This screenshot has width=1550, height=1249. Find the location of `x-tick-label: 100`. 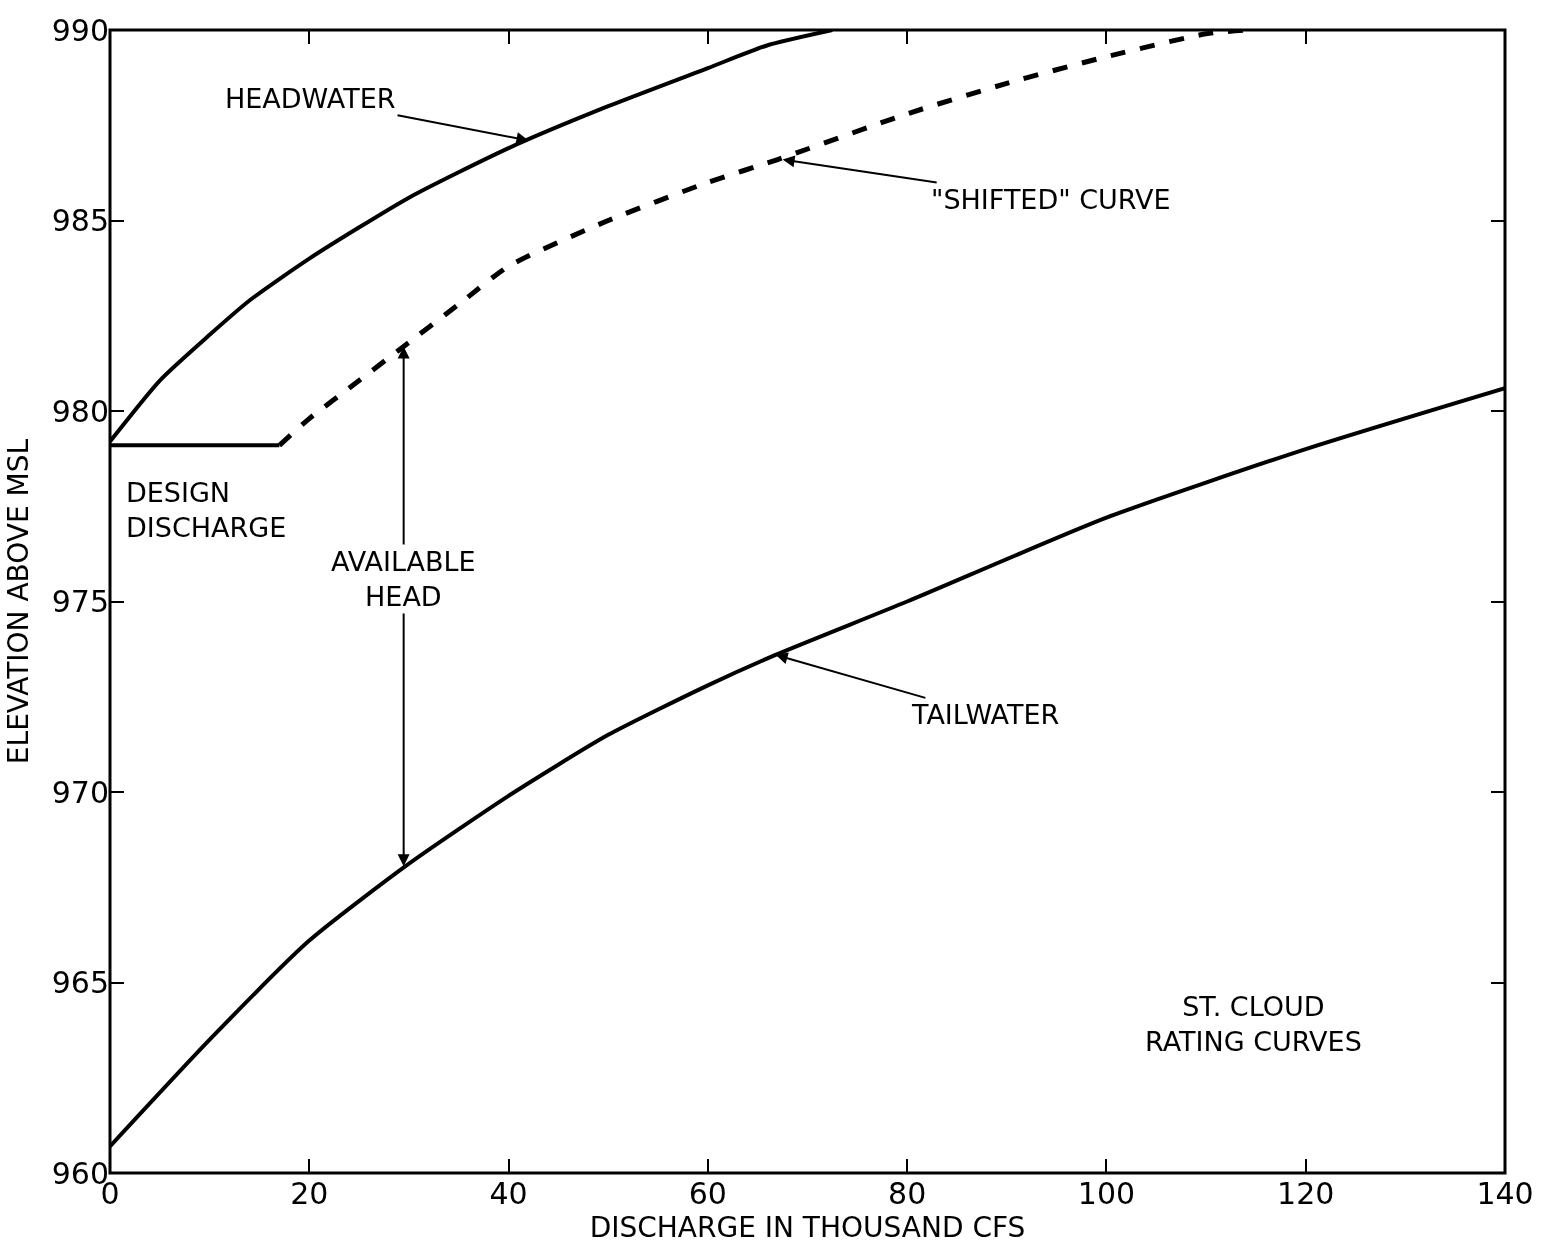

x-tick-label: 100 is located at coordinates (1106, 1193).